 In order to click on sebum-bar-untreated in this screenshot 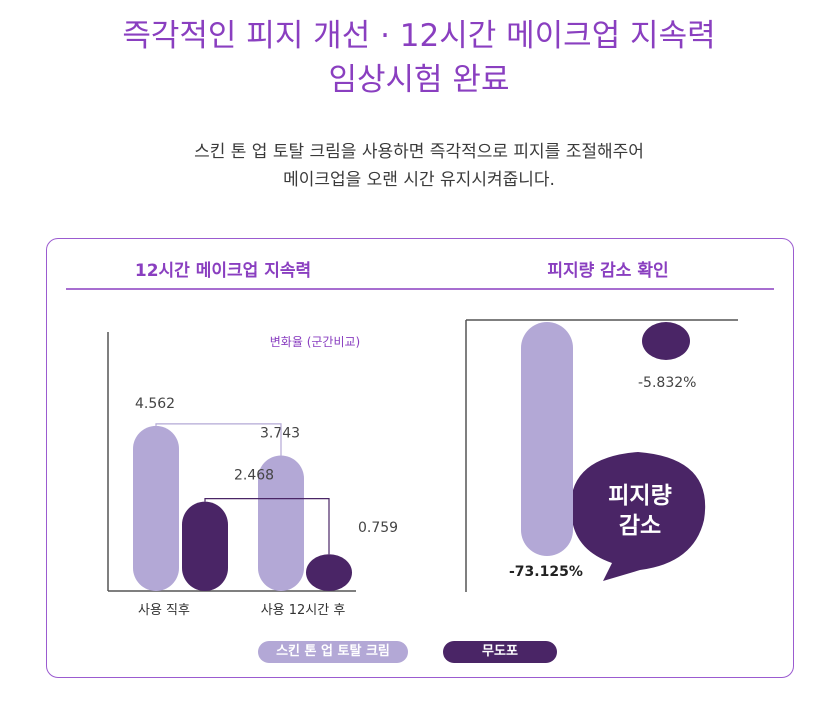, I will do `click(666, 341)`.